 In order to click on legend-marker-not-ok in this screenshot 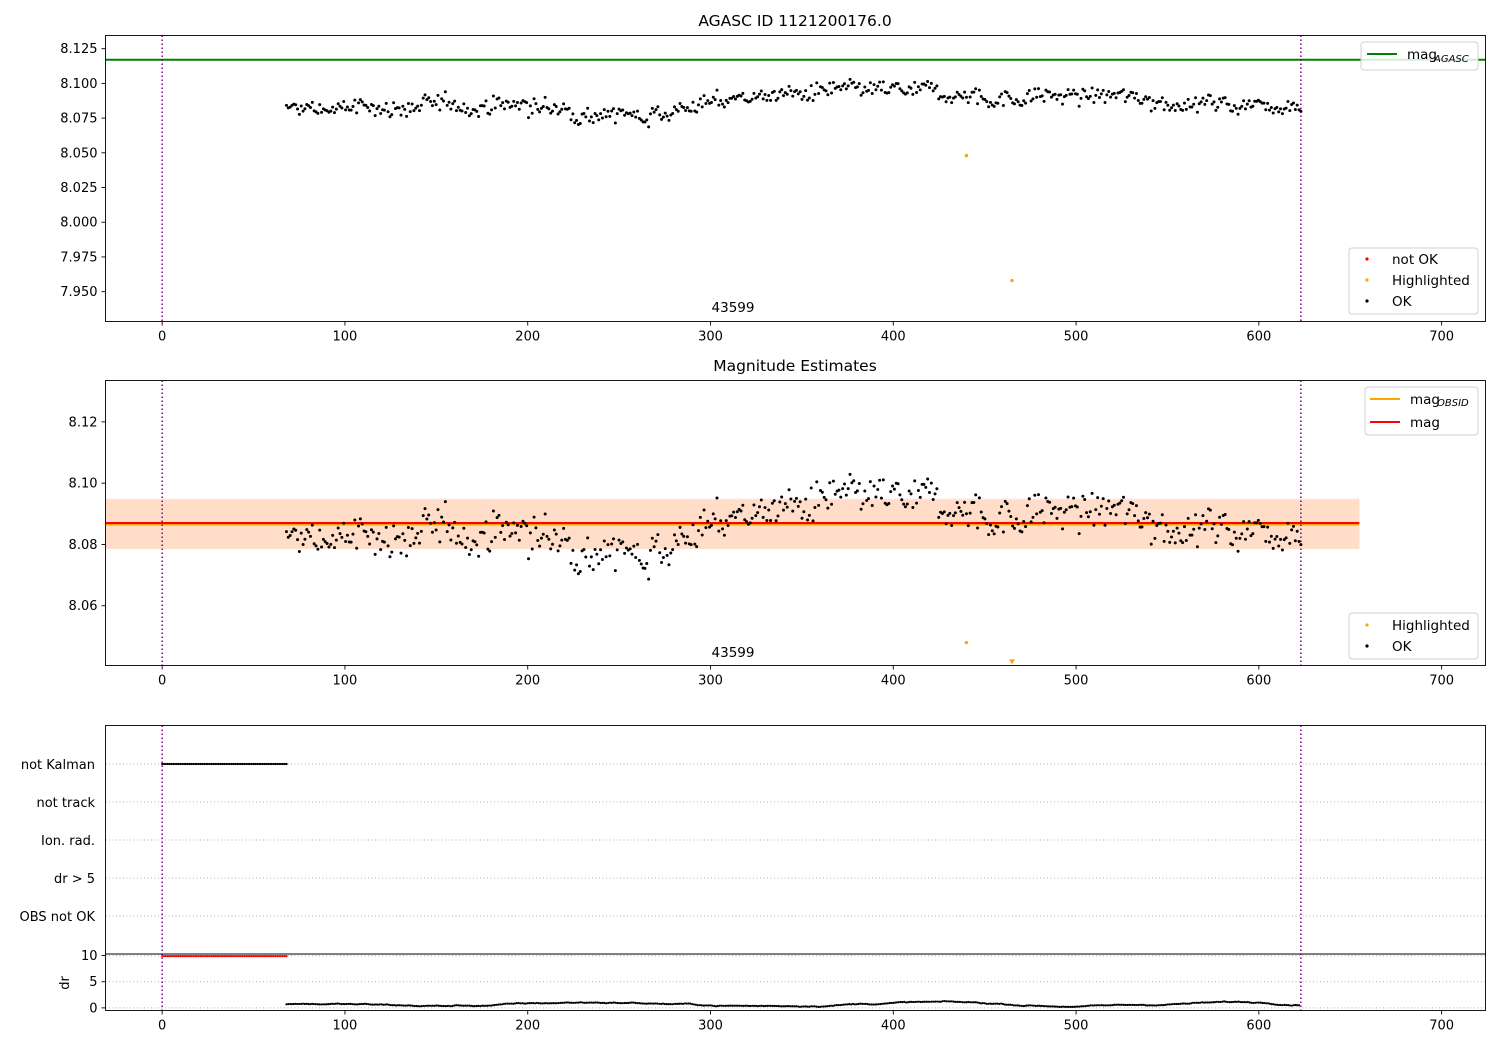, I will do `click(1367, 259)`.